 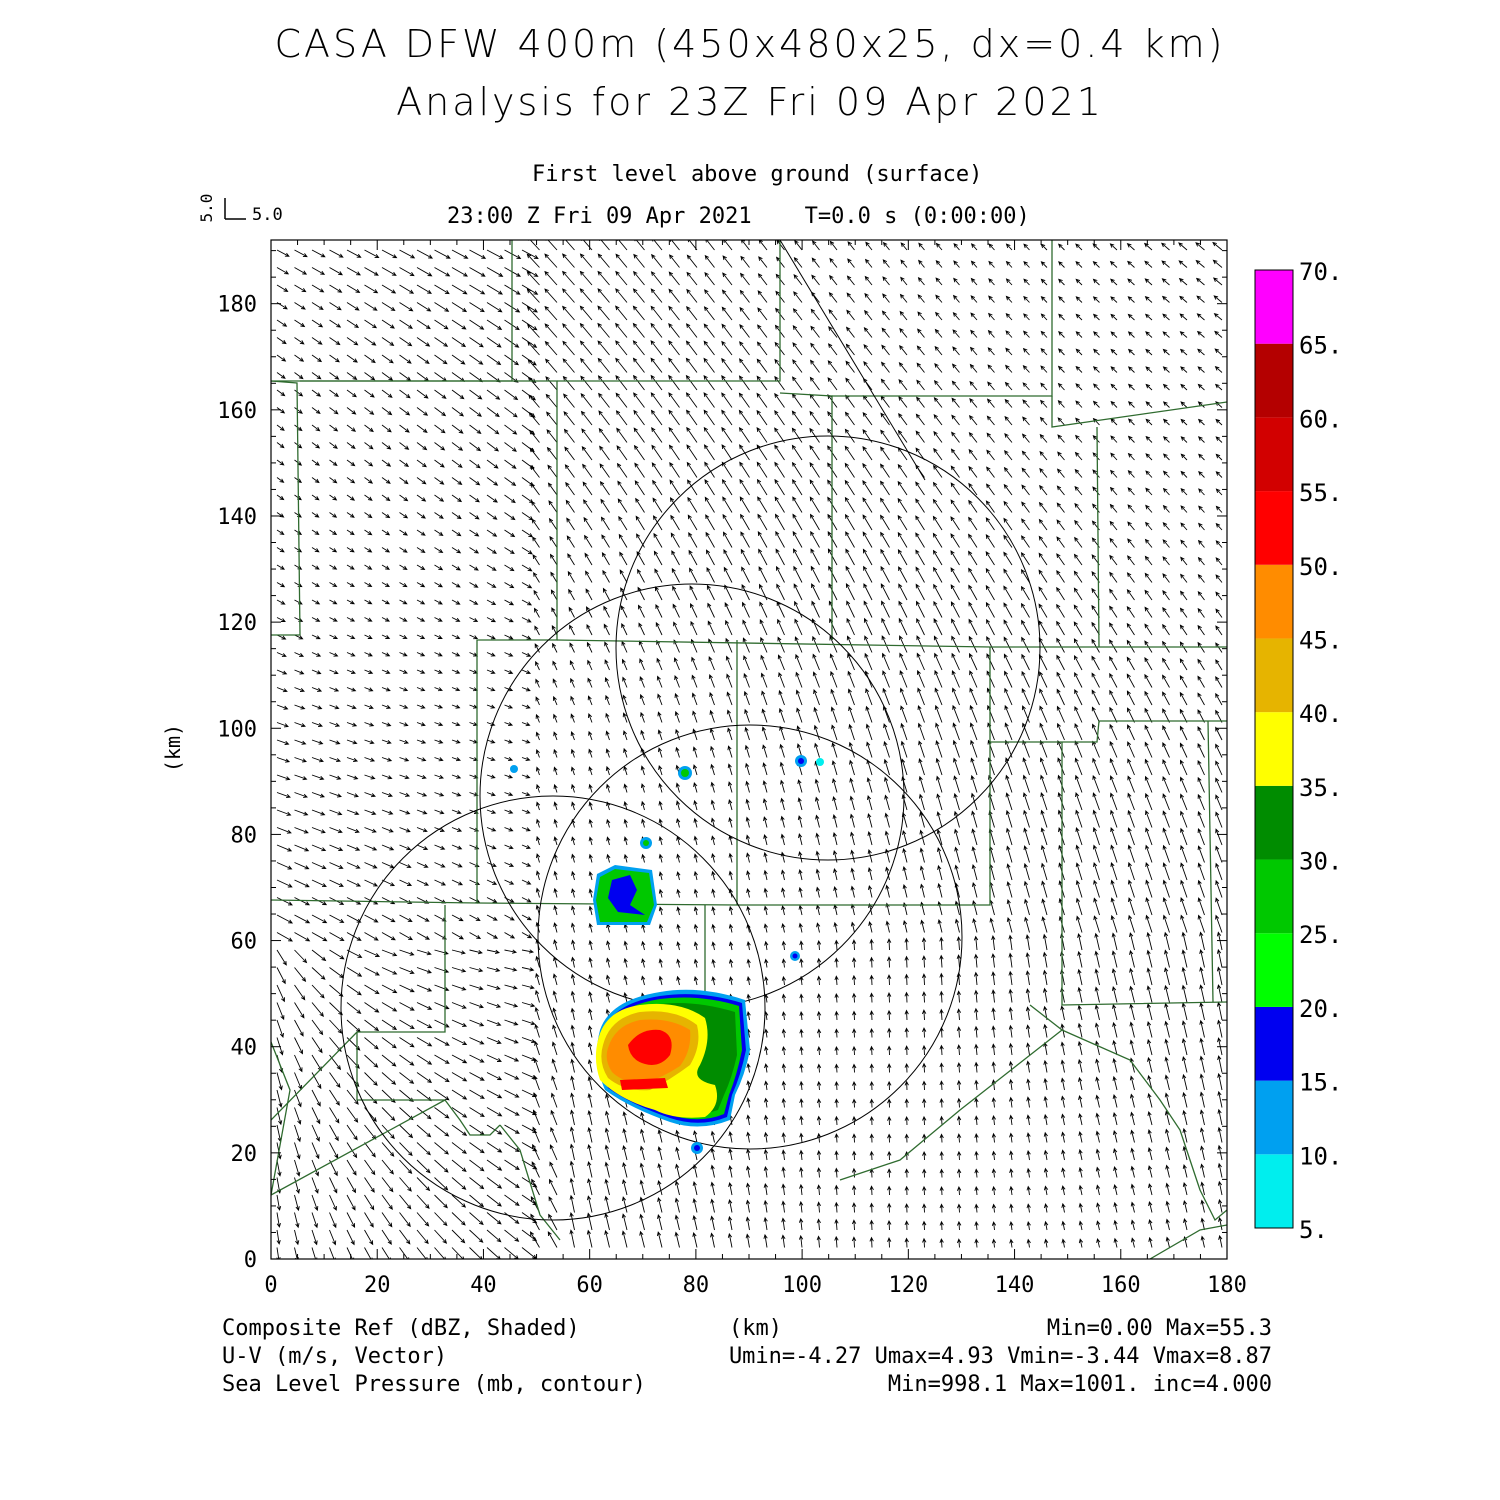 What do you see at coordinates (625, 895) in the screenshot?
I see `storm-cell-secondary` at bounding box center [625, 895].